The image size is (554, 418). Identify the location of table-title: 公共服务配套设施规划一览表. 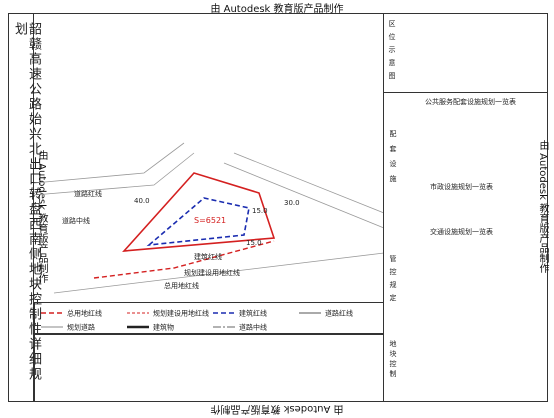
(470, 102).